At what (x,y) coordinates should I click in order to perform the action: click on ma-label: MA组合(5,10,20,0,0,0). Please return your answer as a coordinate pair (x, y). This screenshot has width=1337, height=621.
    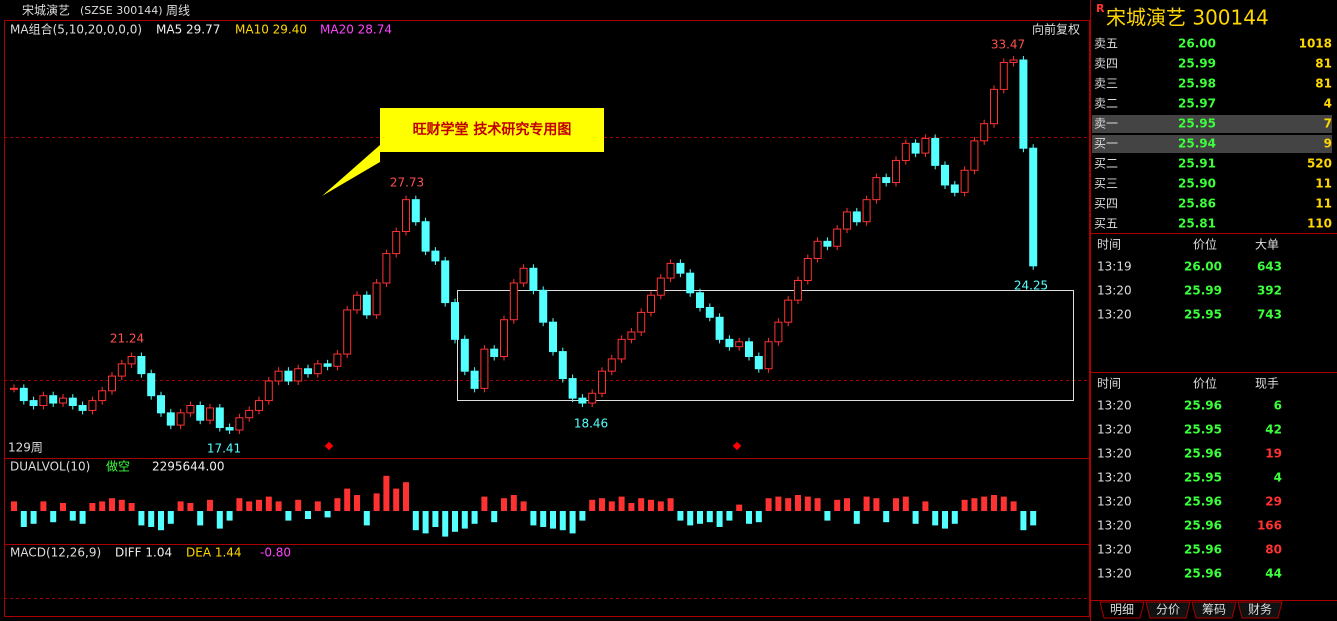
    Looking at the image, I should click on (76, 29).